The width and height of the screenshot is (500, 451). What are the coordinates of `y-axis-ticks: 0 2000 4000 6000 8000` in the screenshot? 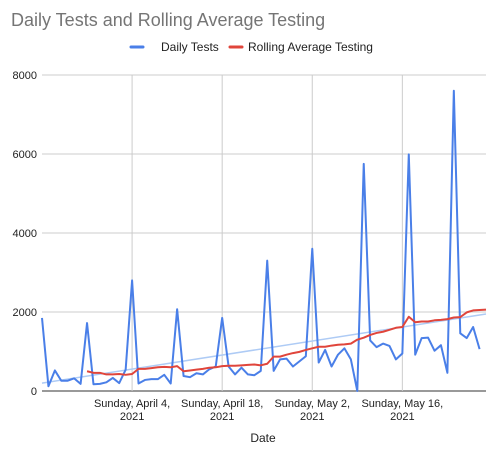 It's located at (25, 234).